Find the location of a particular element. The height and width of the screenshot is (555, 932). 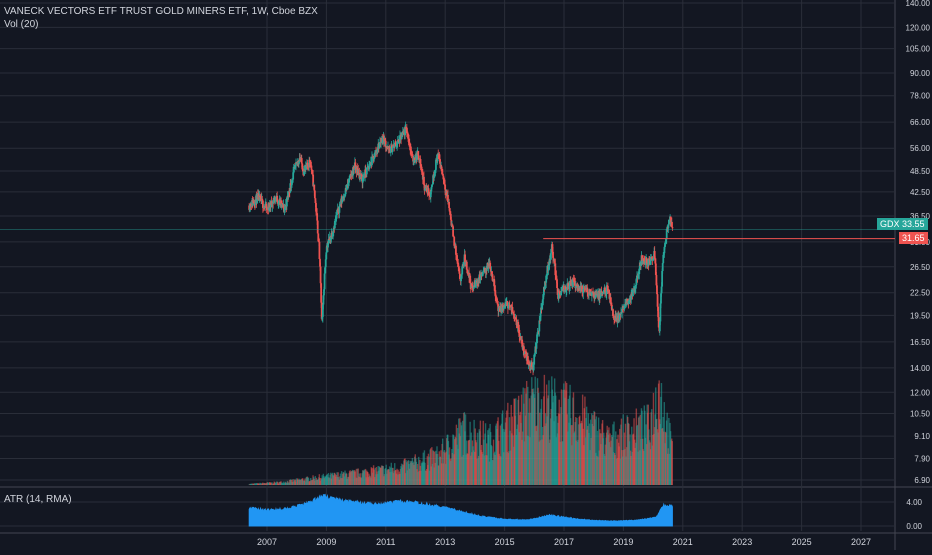

price-tick-label: 36.50 is located at coordinates (920, 216).